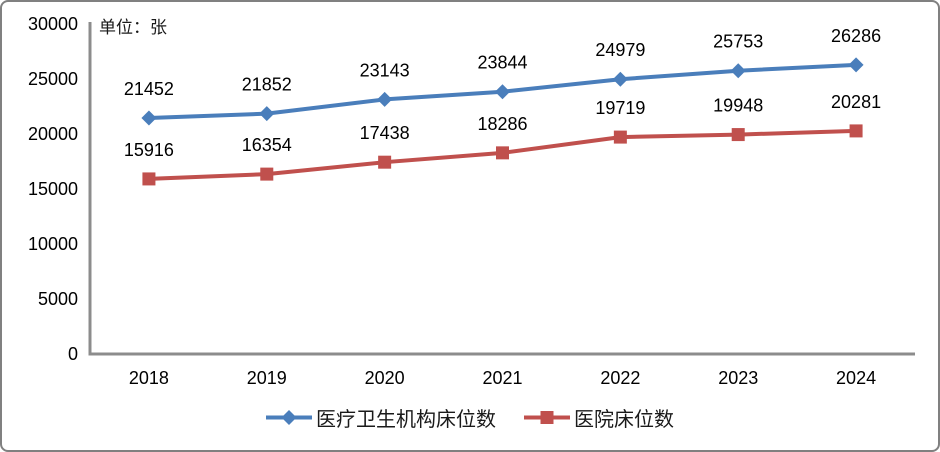  I want to click on chart-legend: 医疗卫生机构床位数 医院床位数, so click(470, 417).